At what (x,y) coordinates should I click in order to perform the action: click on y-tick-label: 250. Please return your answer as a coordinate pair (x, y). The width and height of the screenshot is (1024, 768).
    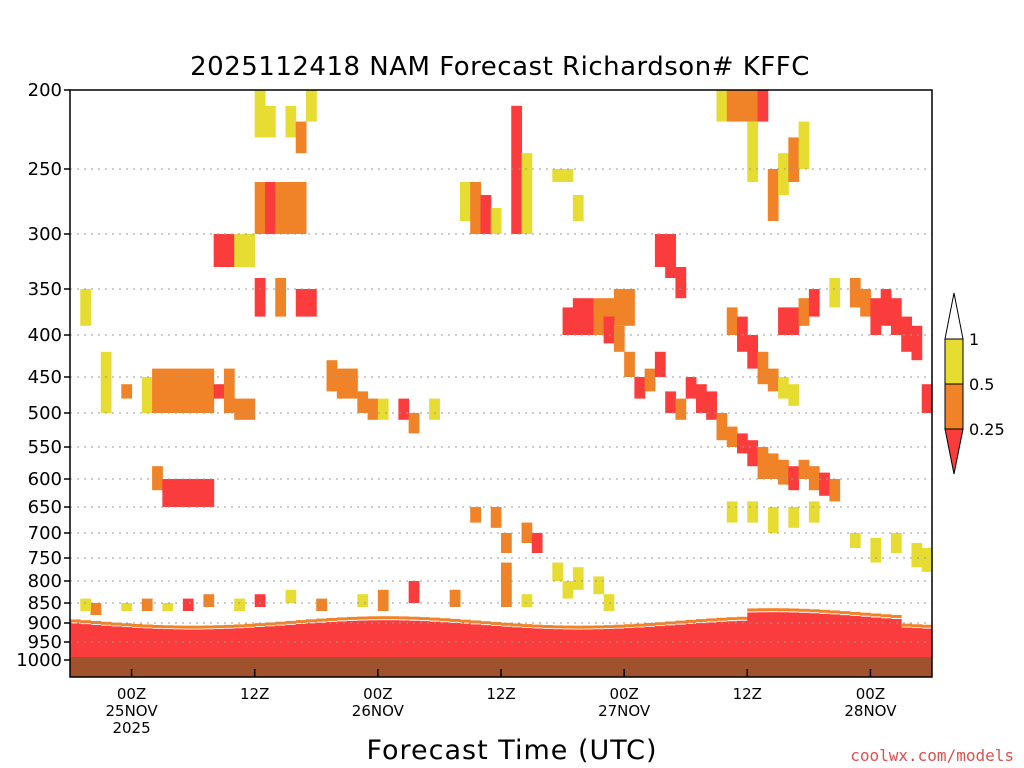
    Looking at the image, I should click on (45, 169).